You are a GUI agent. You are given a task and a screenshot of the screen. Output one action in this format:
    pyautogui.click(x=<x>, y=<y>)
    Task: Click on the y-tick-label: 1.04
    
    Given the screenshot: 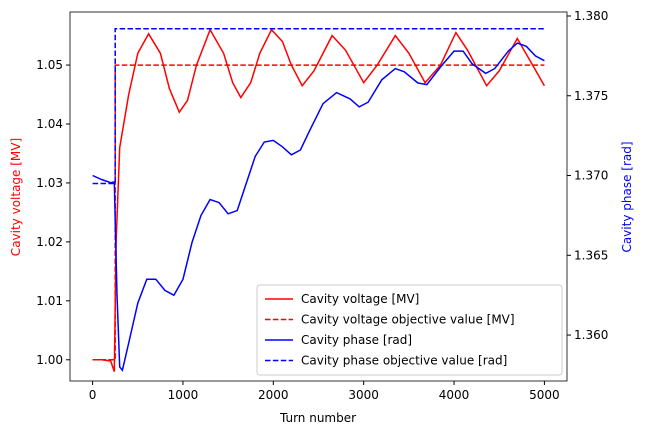 What is the action you would take?
    pyautogui.click(x=49, y=124)
    